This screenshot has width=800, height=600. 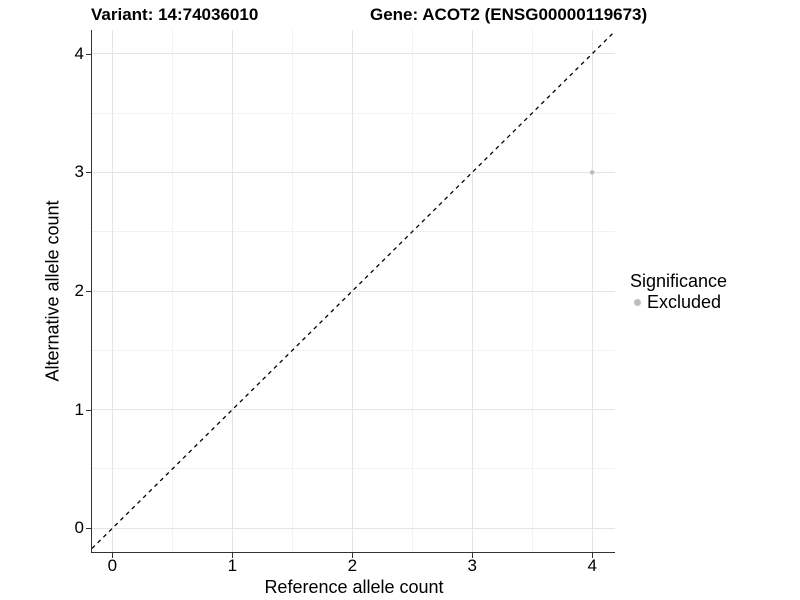 I want to click on legend: Significance Excluded, so click(x=678, y=291).